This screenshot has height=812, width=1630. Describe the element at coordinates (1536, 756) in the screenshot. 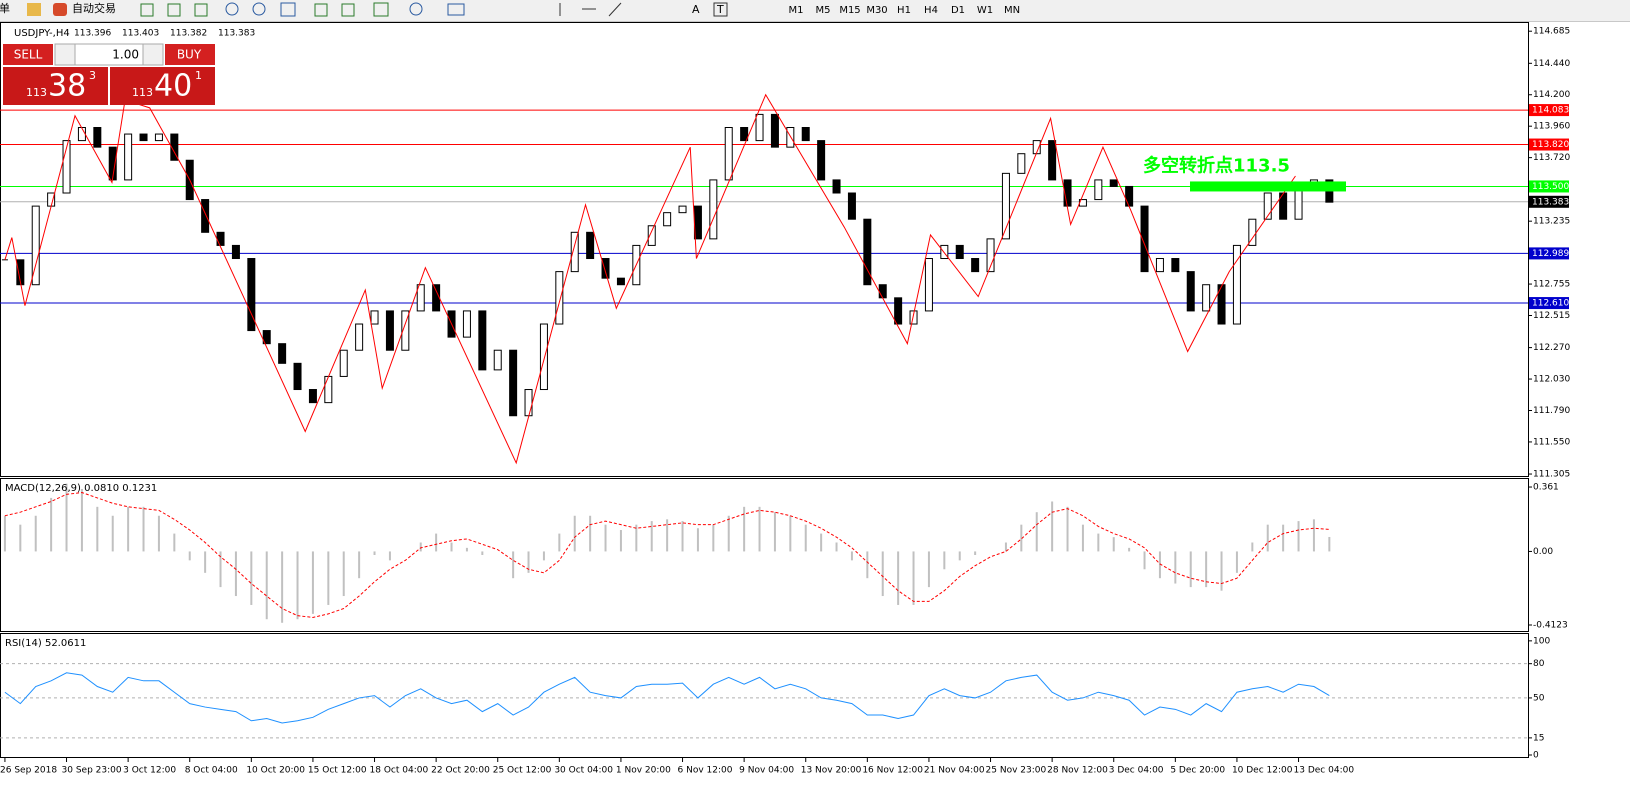

I see `y-tick-label: 0` at that location.